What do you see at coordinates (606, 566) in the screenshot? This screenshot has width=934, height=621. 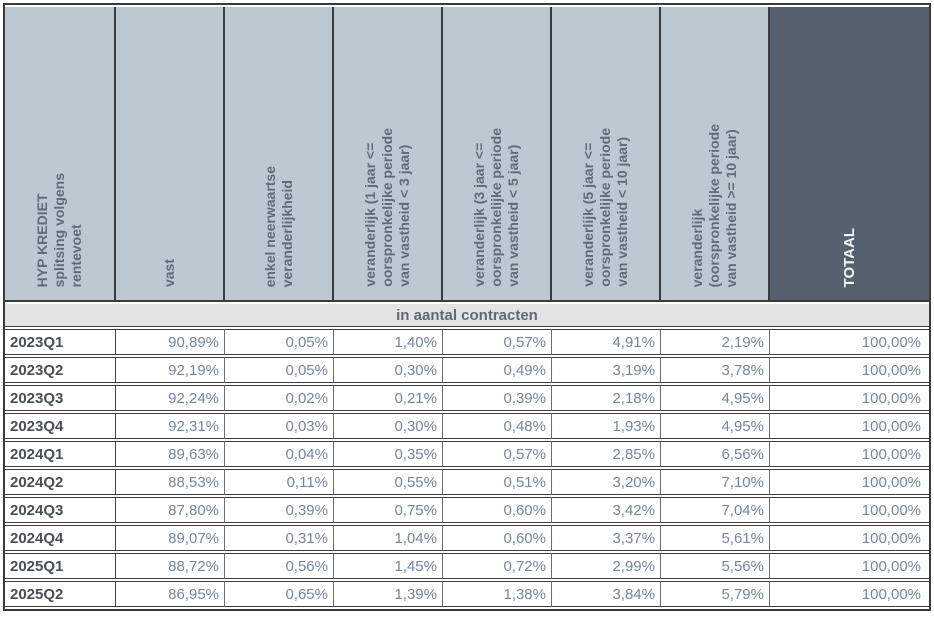 I see `data-cell: 2,99%` at bounding box center [606, 566].